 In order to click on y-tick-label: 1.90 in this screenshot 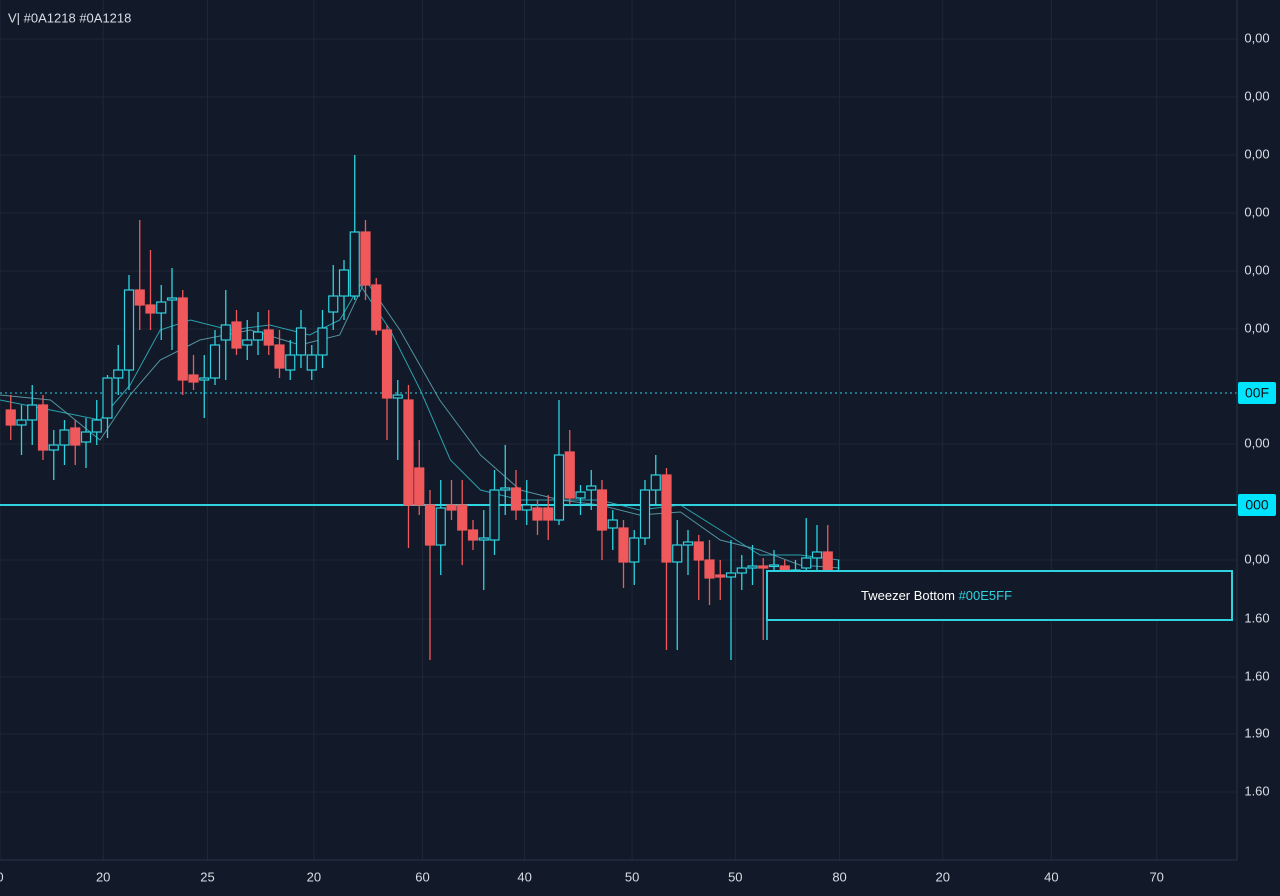, I will do `click(1256, 732)`.